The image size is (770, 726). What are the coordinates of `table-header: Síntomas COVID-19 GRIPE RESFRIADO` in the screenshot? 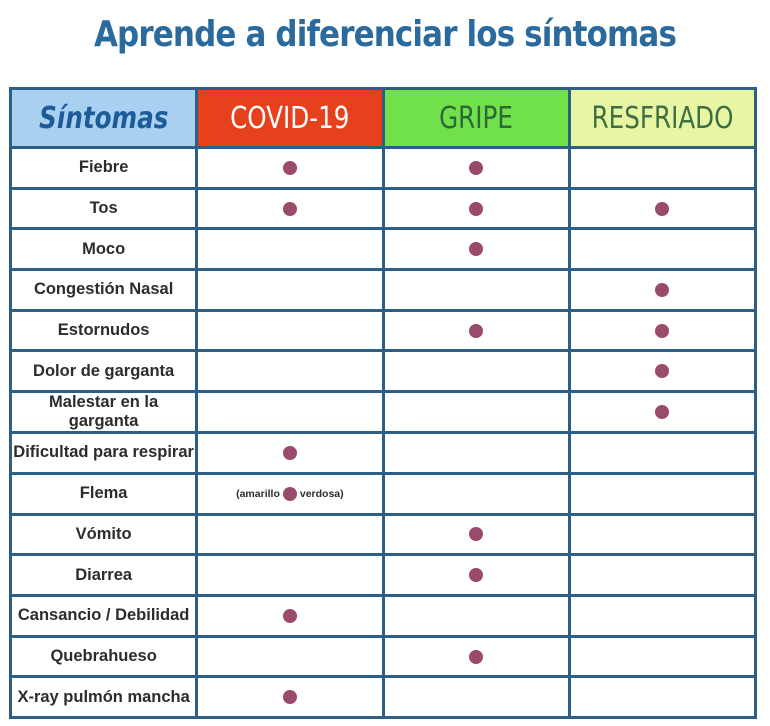 It's located at (383, 118).